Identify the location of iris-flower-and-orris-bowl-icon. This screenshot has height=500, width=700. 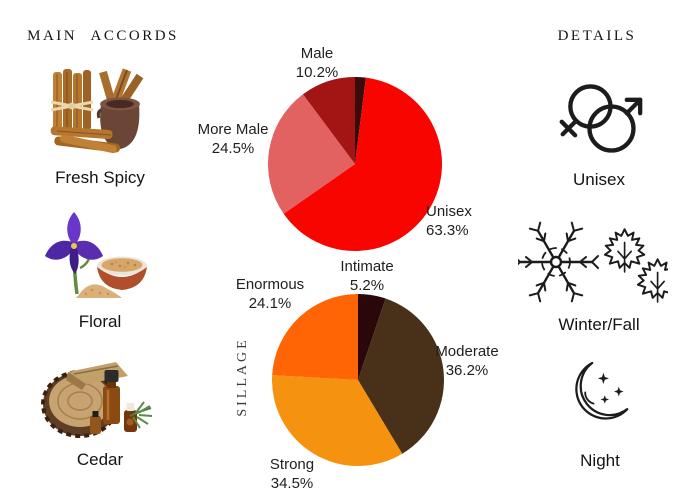
(96, 255).